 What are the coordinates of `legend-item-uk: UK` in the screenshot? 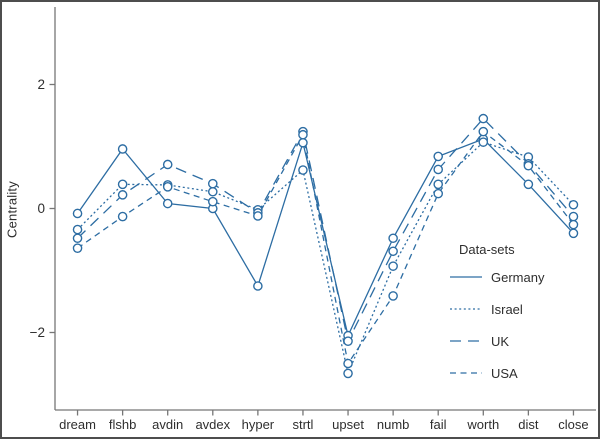 It's located at (496, 341).